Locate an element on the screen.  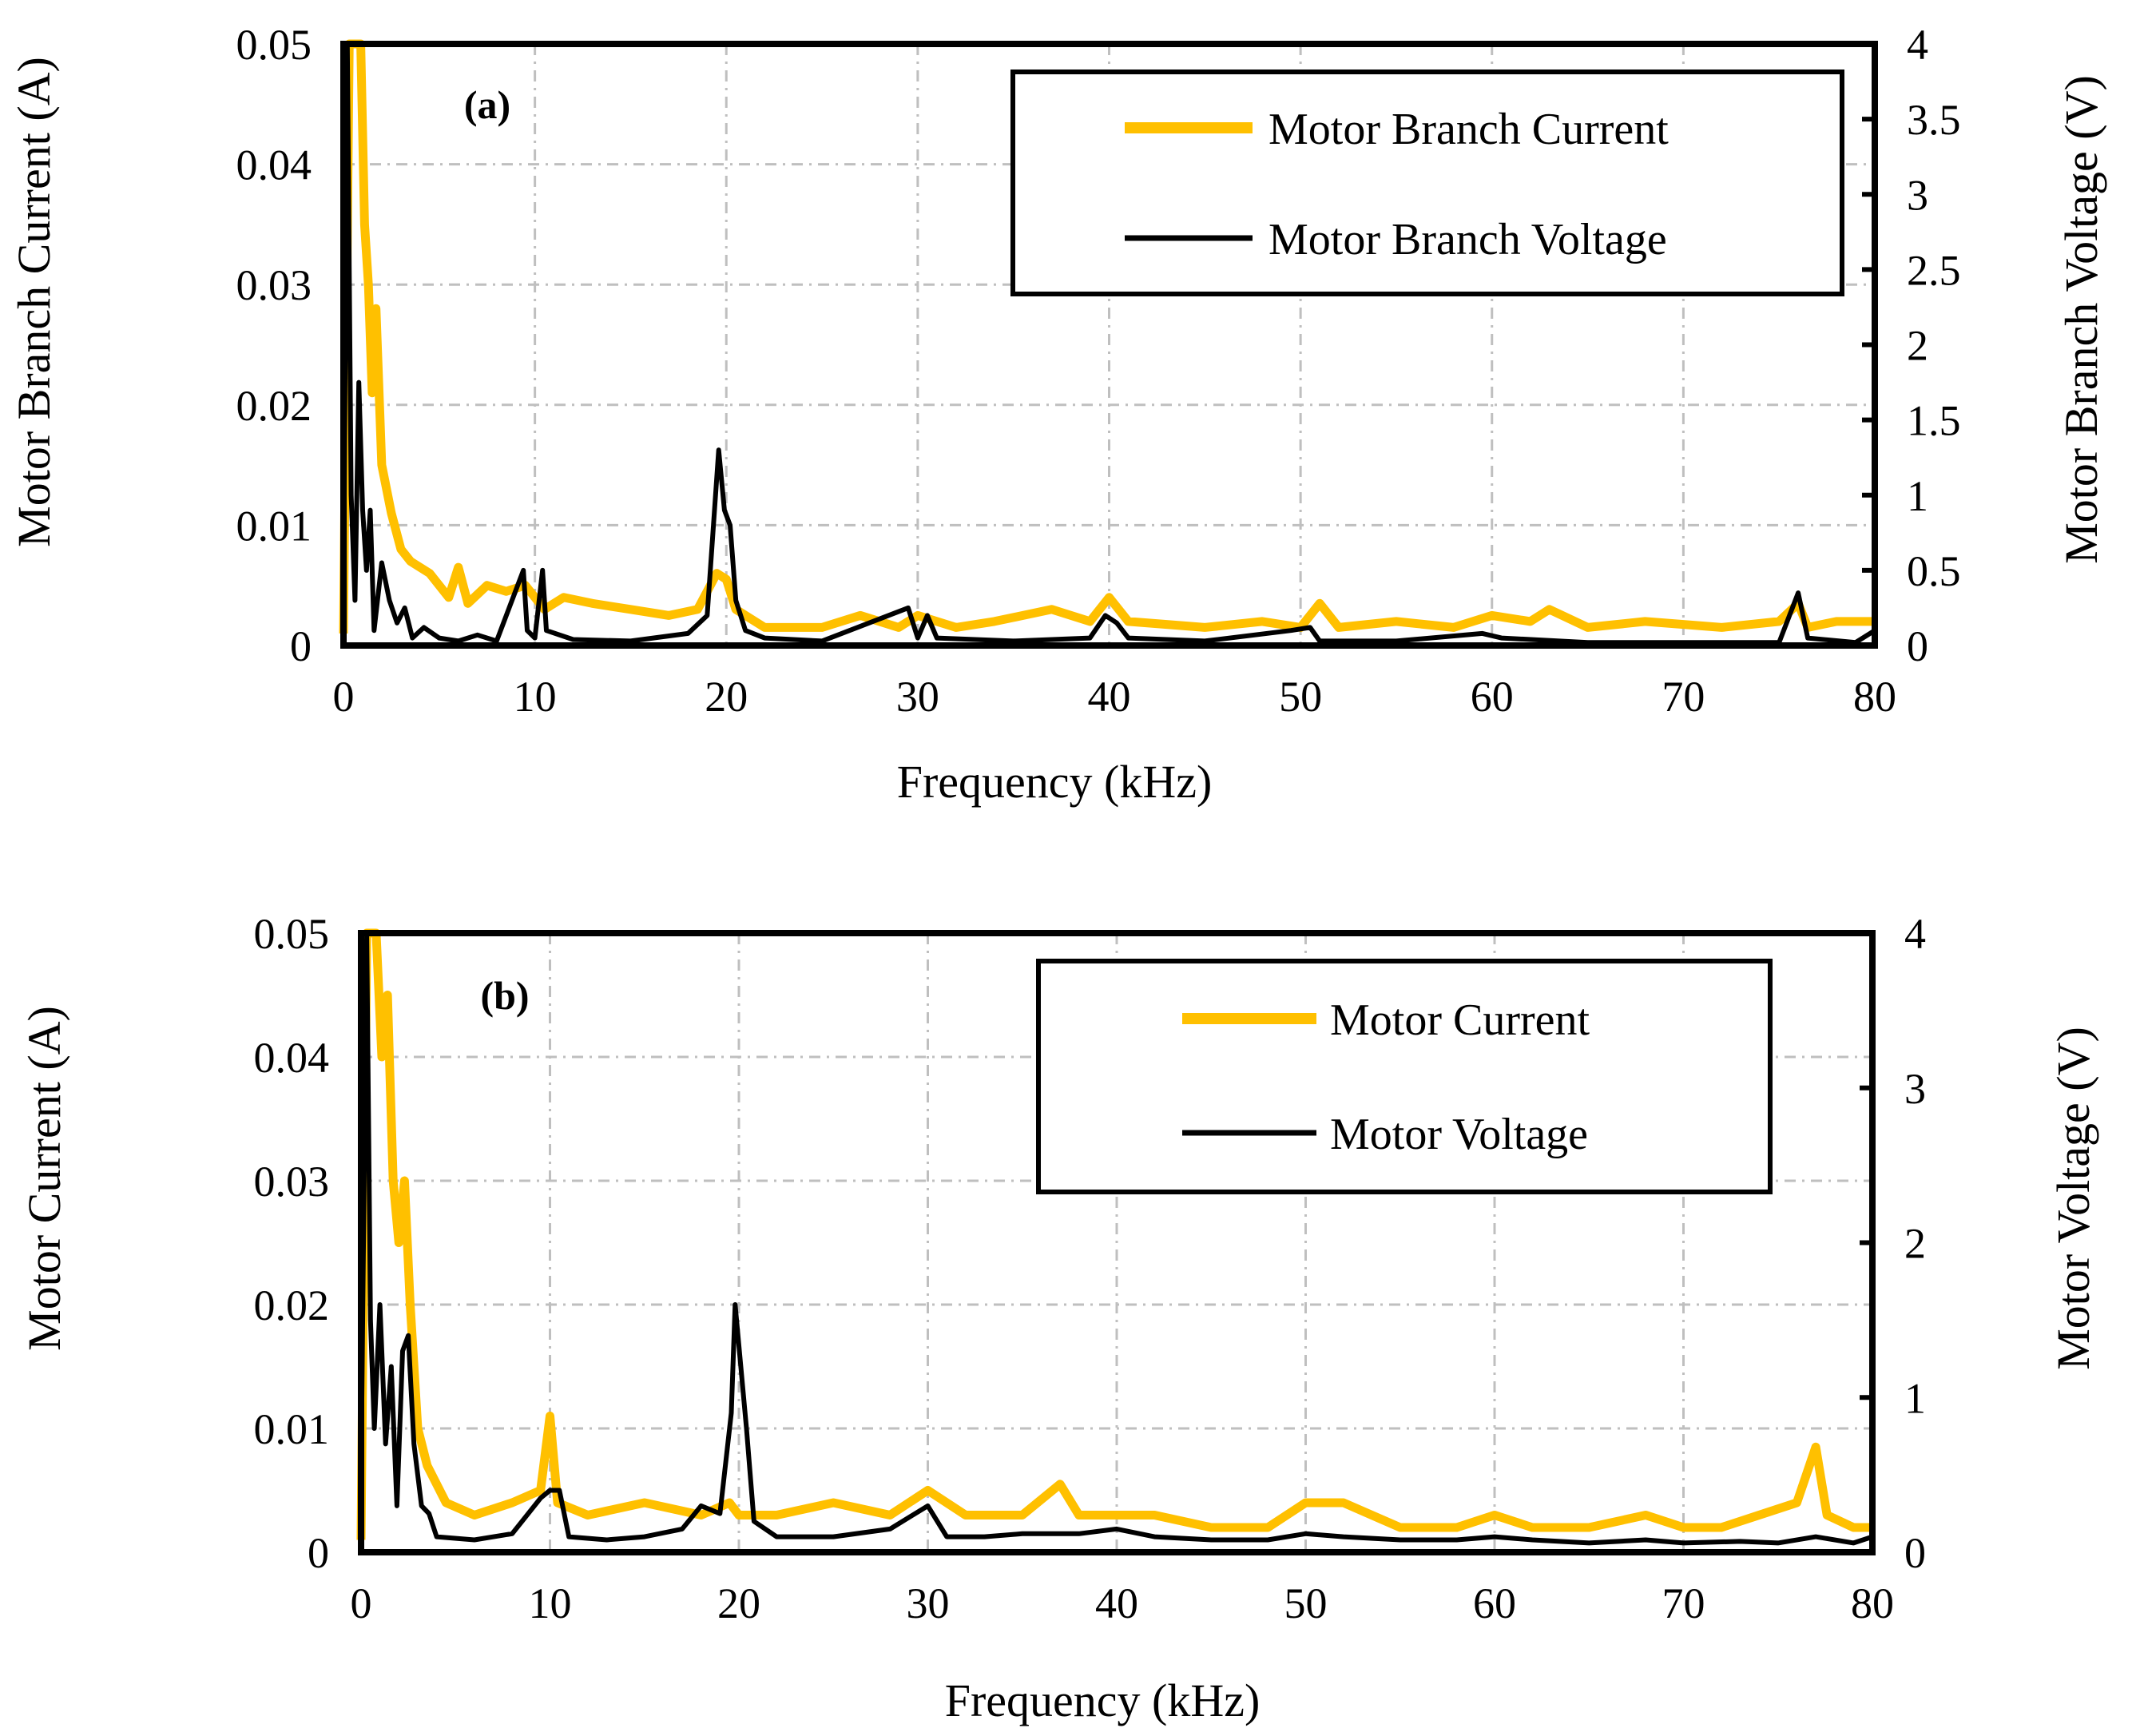
panel-a-y2-axis-label: Motor Branch Voltage (V) is located at coordinates (2081, 319).